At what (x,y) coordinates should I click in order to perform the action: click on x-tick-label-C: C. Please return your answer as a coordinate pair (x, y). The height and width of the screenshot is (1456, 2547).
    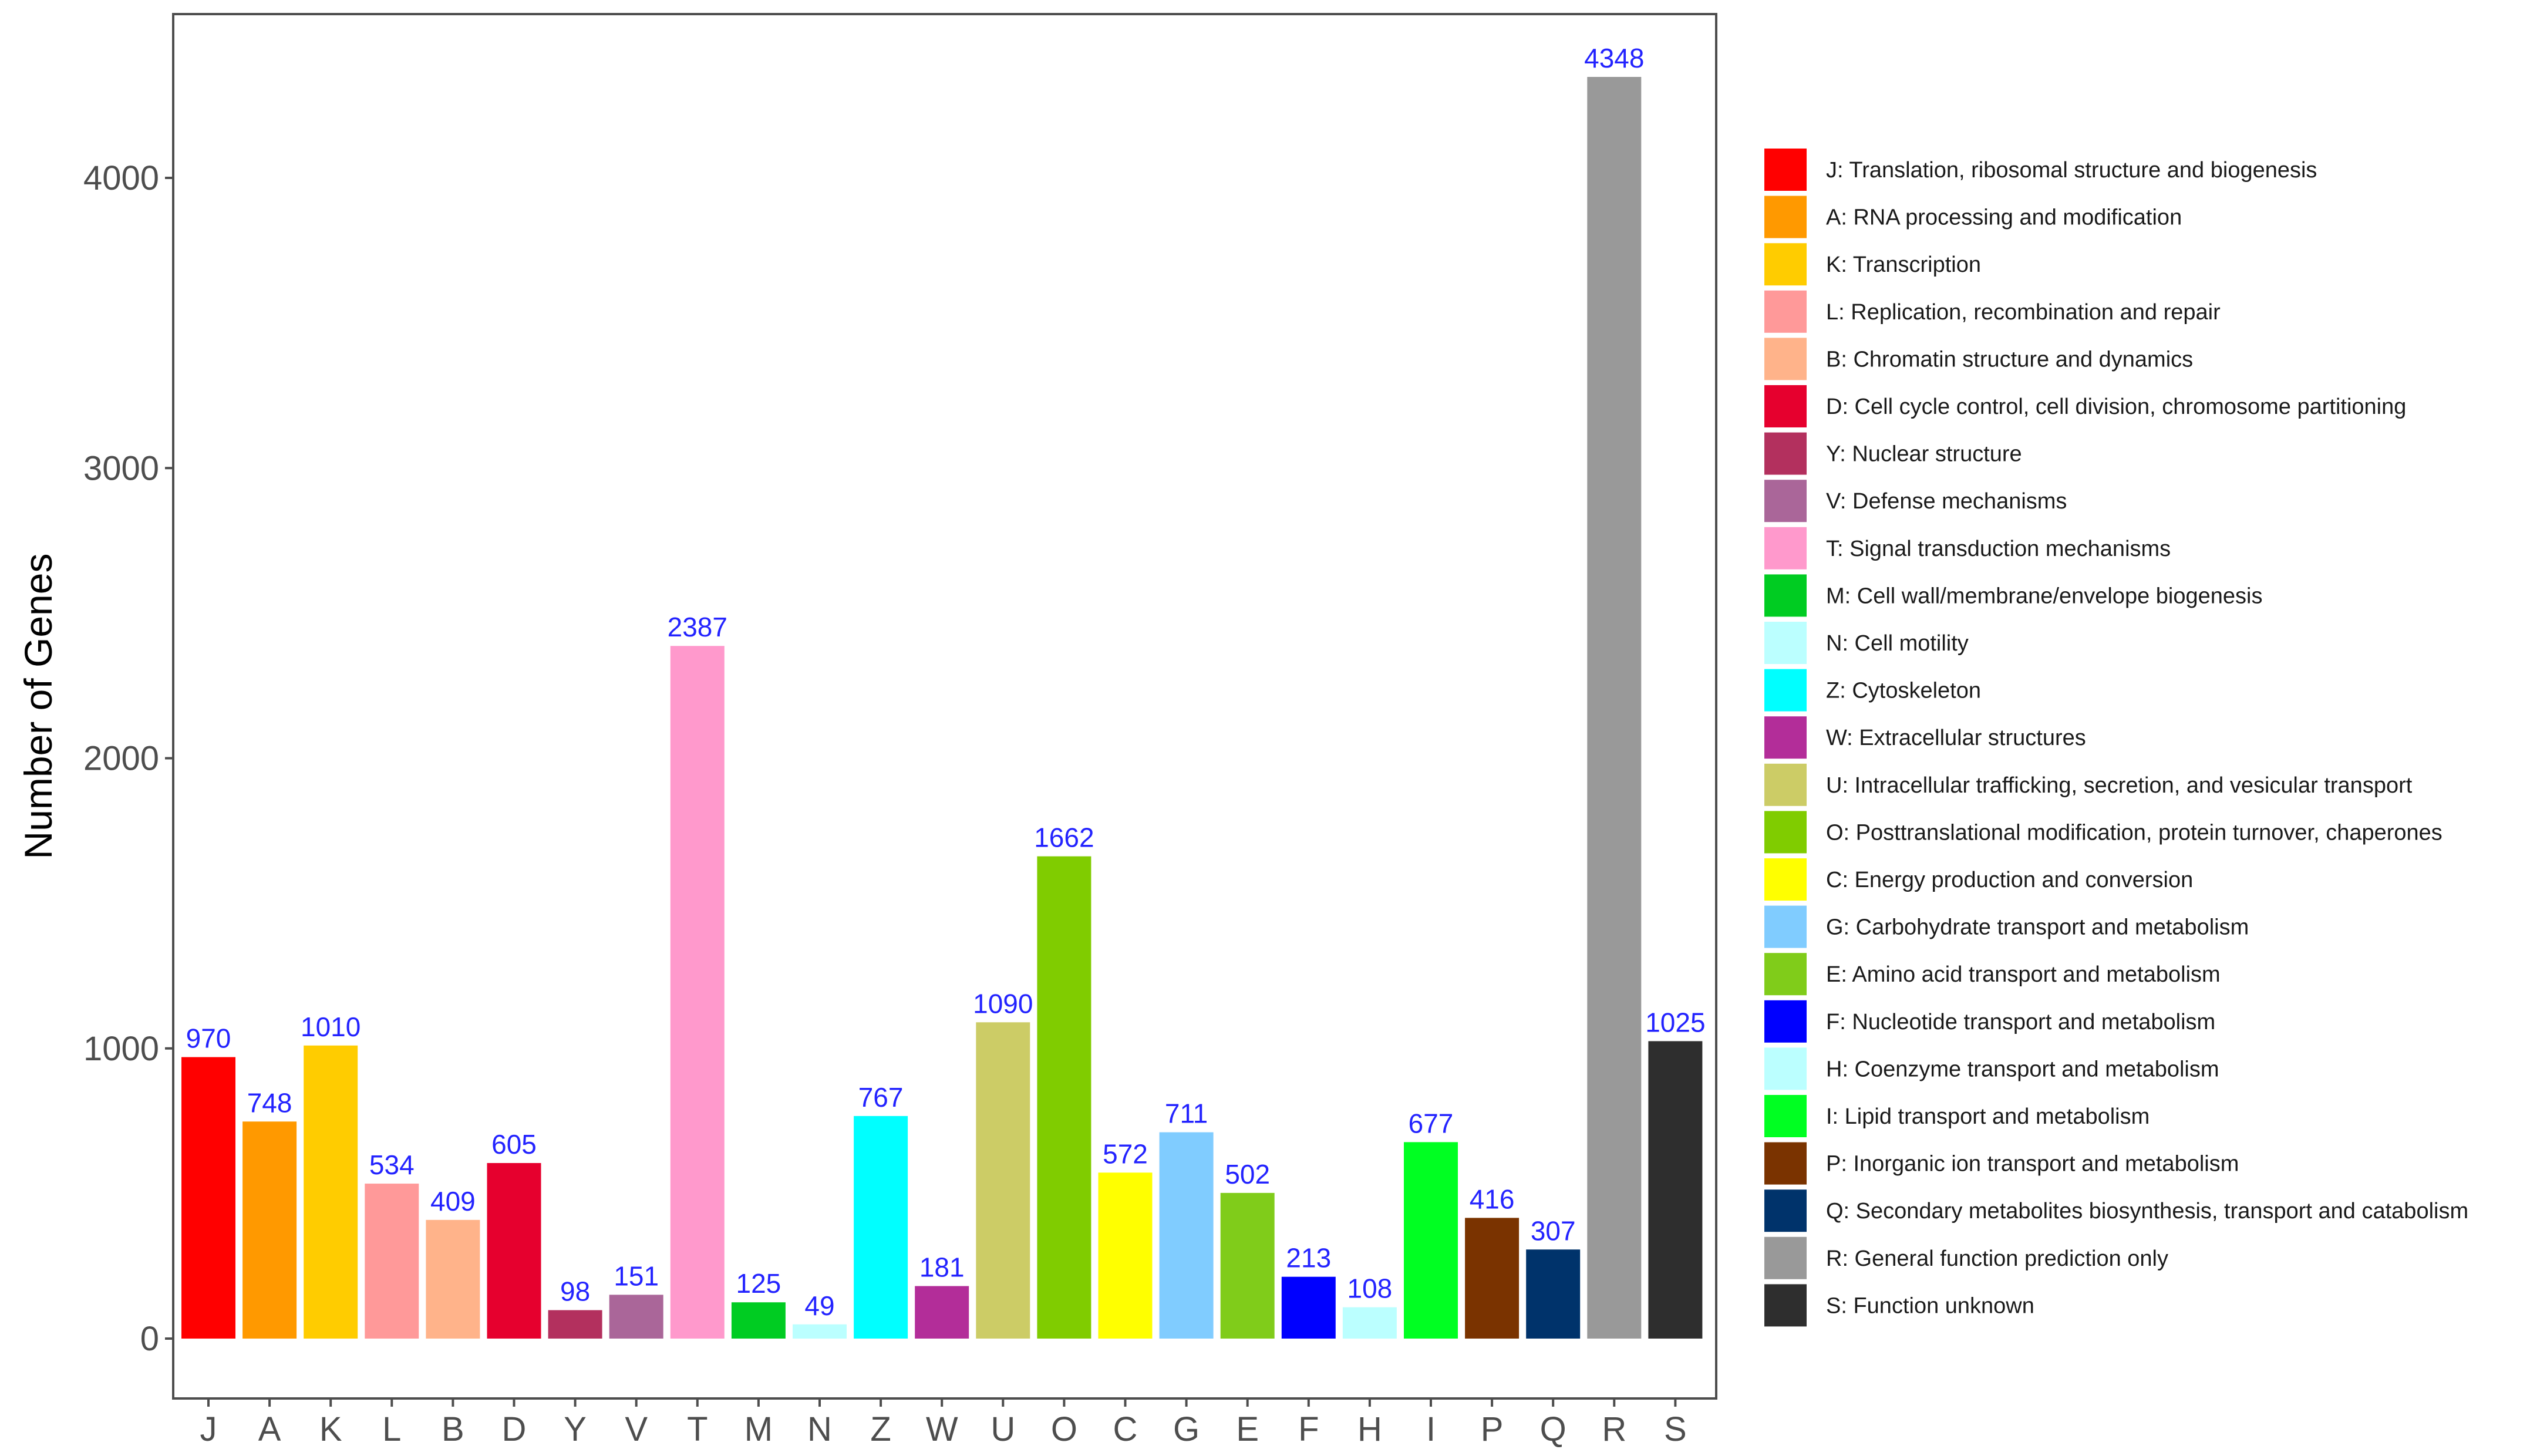
    Looking at the image, I should click on (1125, 1429).